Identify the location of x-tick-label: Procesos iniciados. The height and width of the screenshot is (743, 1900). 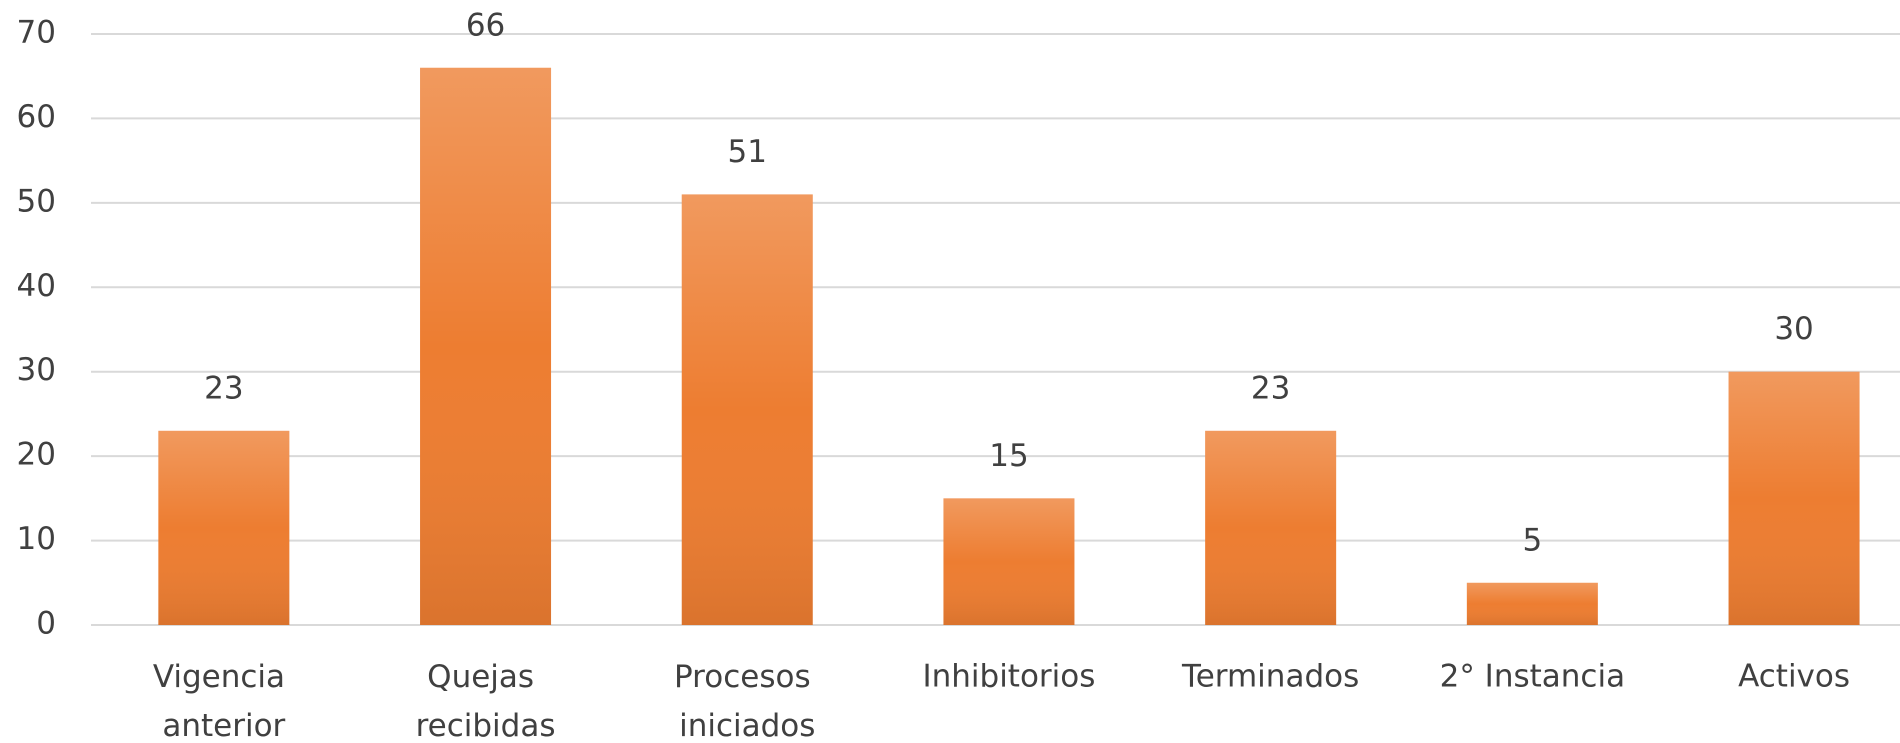
(747, 701).